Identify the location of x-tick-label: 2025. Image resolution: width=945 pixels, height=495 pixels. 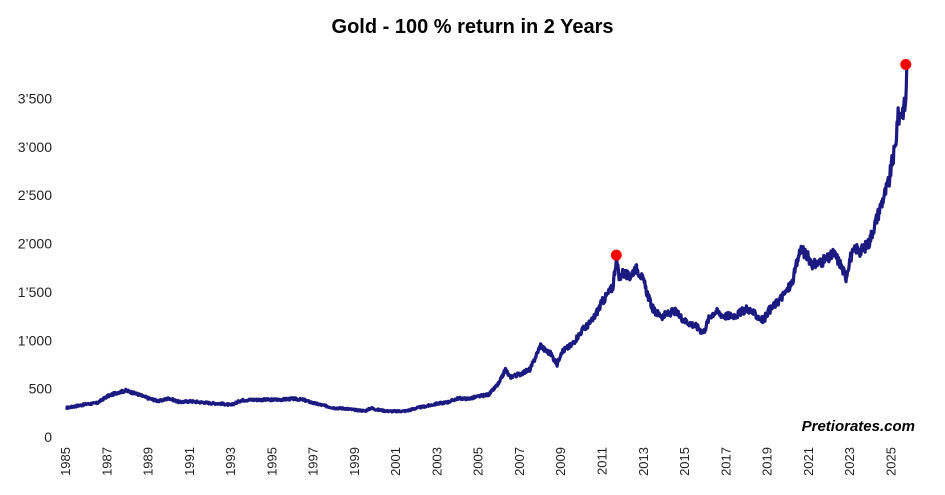
(890, 461).